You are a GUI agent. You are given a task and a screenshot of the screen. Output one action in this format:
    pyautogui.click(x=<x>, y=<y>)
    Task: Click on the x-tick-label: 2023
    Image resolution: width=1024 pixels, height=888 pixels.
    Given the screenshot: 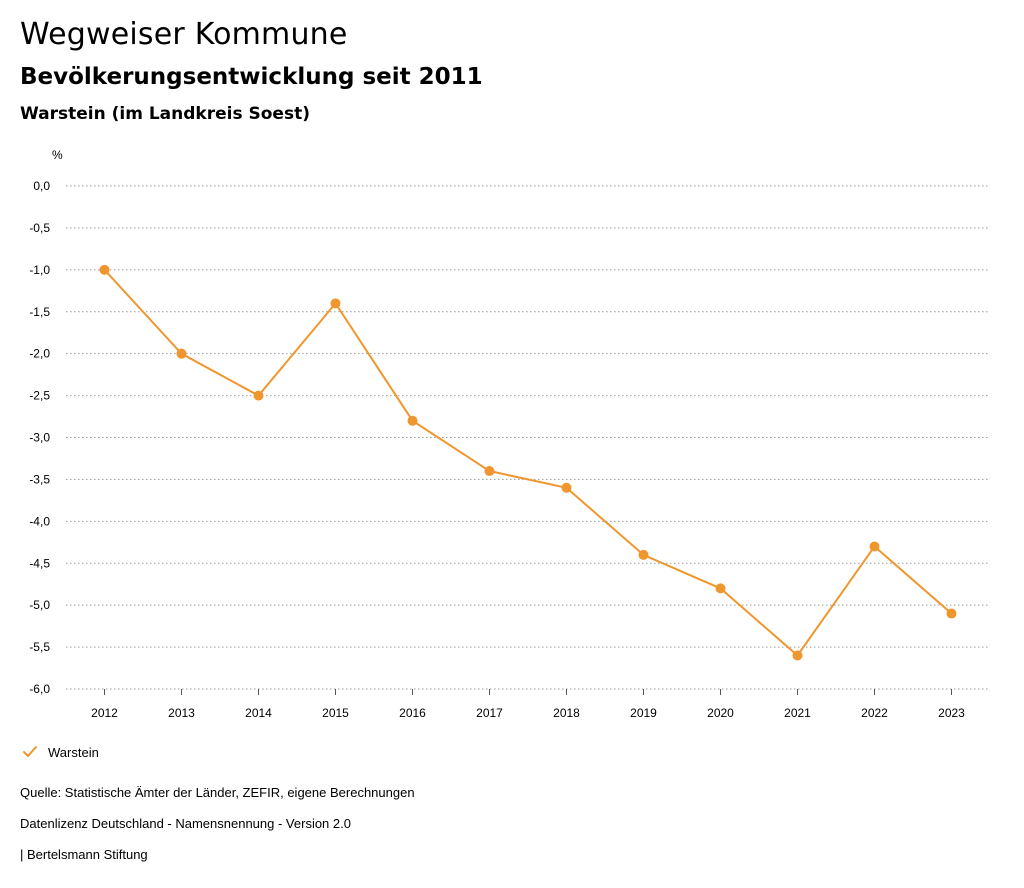 What is the action you would take?
    pyautogui.click(x=951, y=713)
    